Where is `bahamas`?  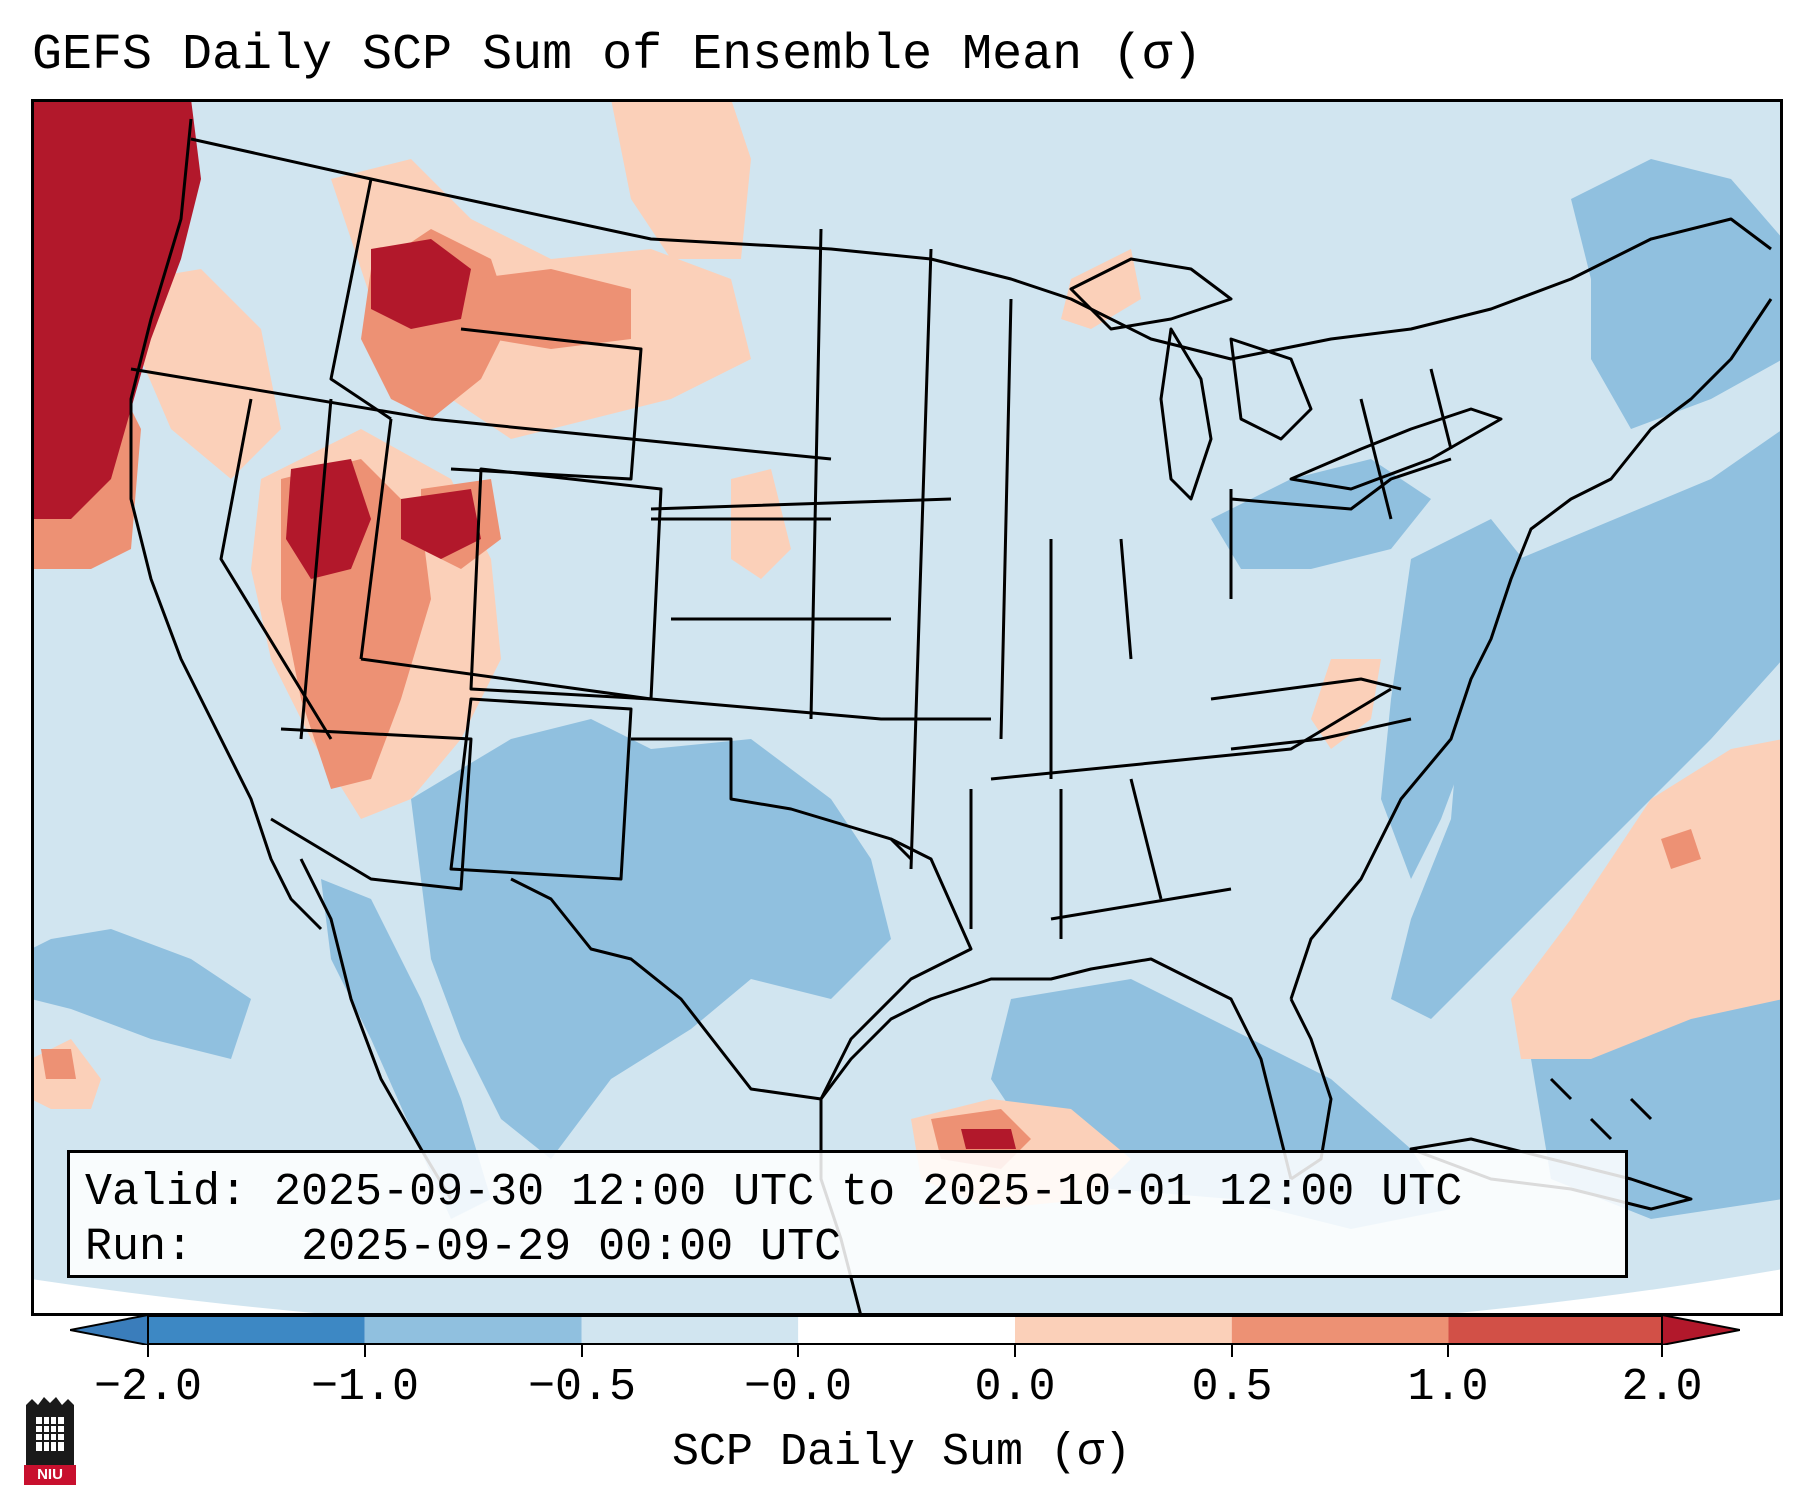 bahamas is located at coordinates (1601, 1109).